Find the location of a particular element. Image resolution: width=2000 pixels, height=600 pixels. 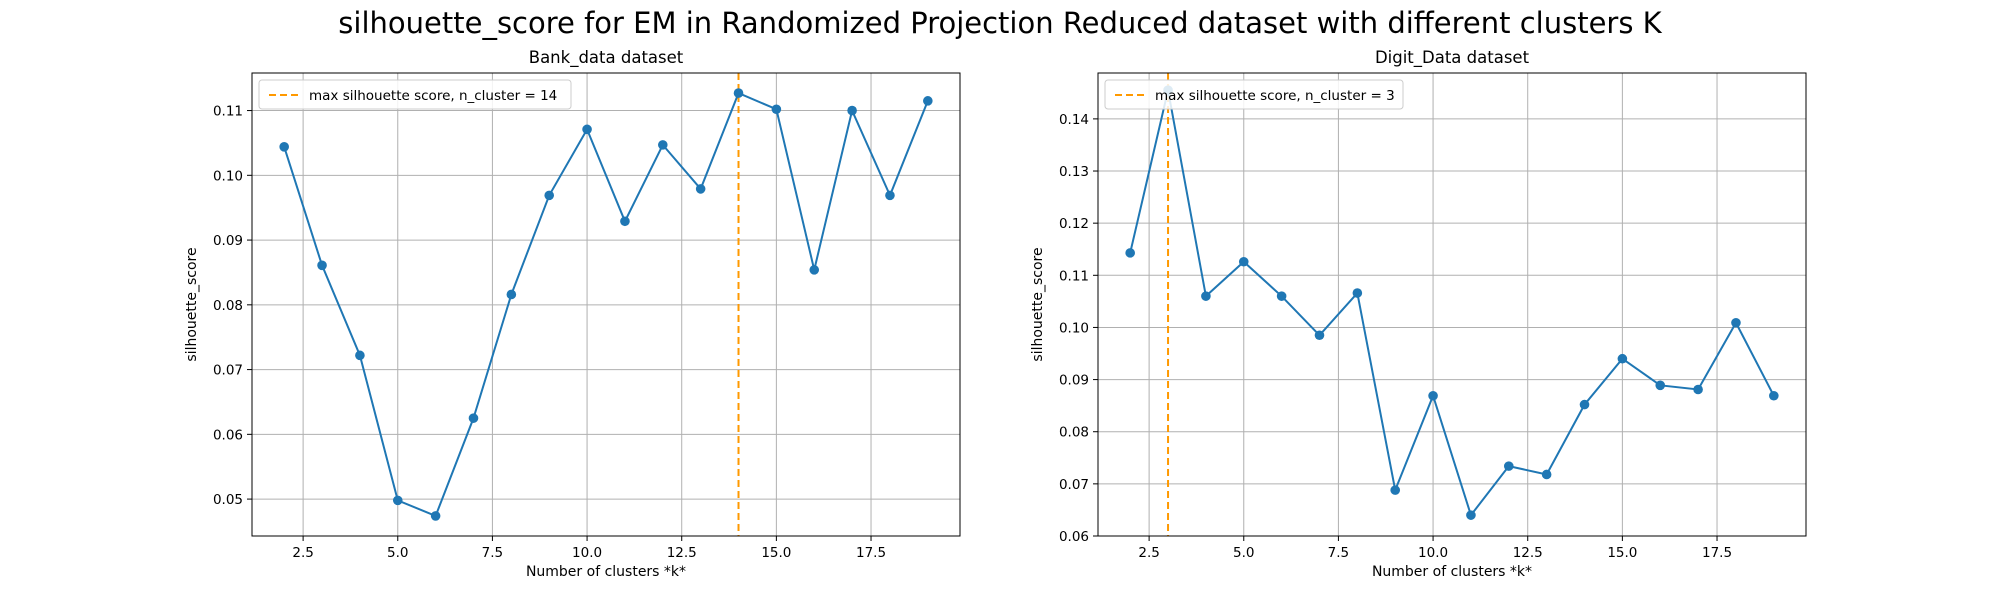

y-tick-label: 0.13 is located at coordinates (1074, 172).